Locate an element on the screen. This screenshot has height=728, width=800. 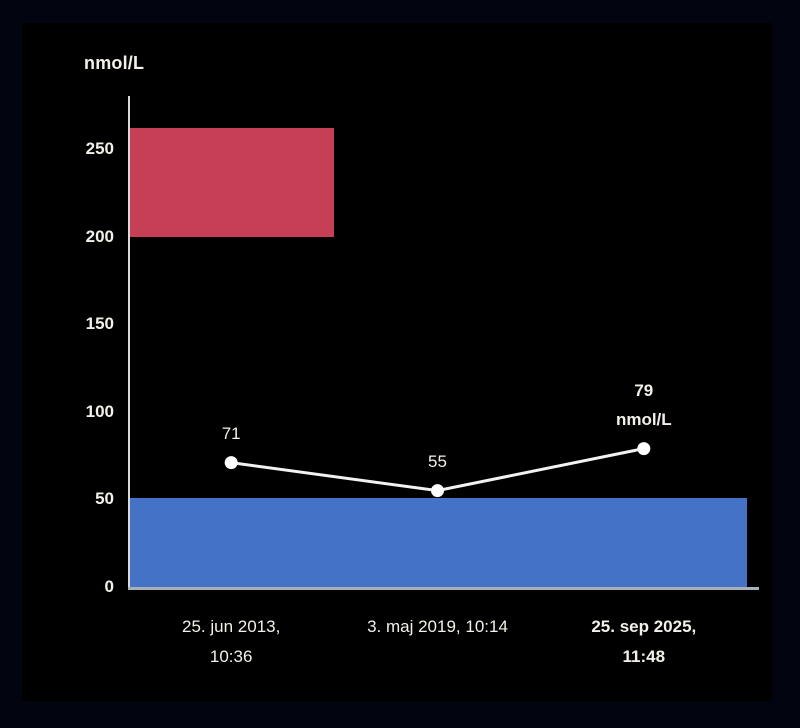
point-value-label: 55 is located at coordinates (437, 461).